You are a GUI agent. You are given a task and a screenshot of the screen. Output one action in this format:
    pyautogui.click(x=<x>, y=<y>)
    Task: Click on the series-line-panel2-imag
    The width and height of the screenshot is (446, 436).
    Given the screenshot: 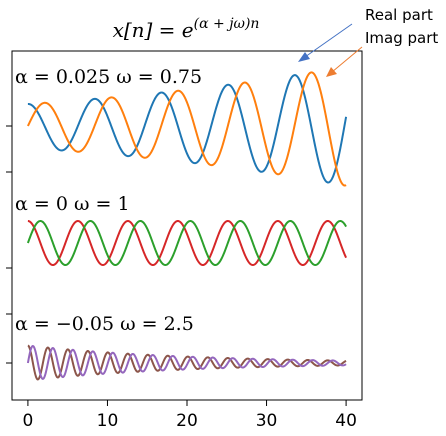 What is the action you would take?
    pyautogui.click(x=186, y=243)
    